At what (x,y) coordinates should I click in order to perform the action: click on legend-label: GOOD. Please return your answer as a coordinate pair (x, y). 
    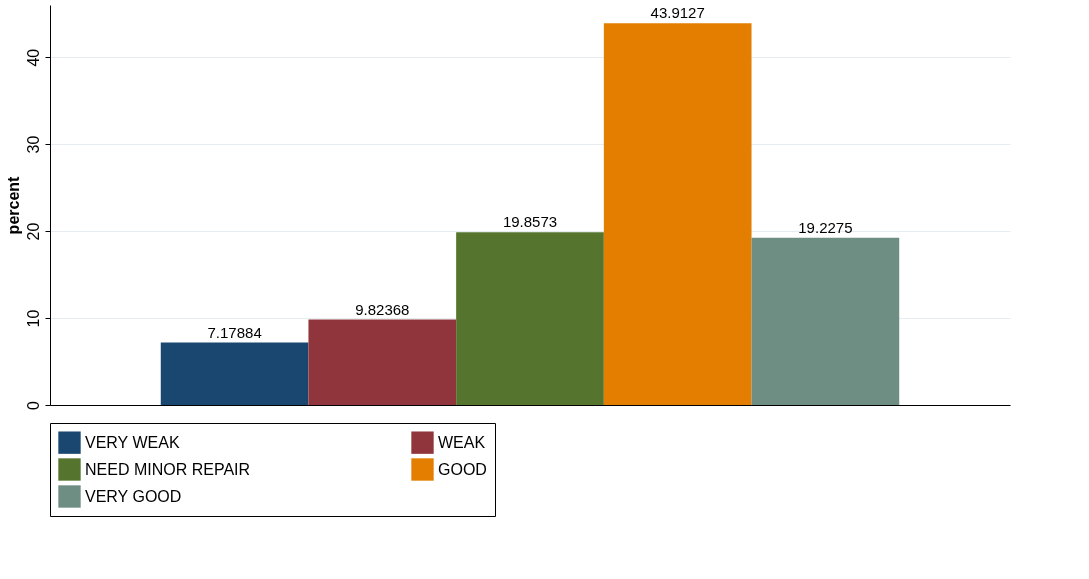
    Looking at the image, I should click on (462, 469).